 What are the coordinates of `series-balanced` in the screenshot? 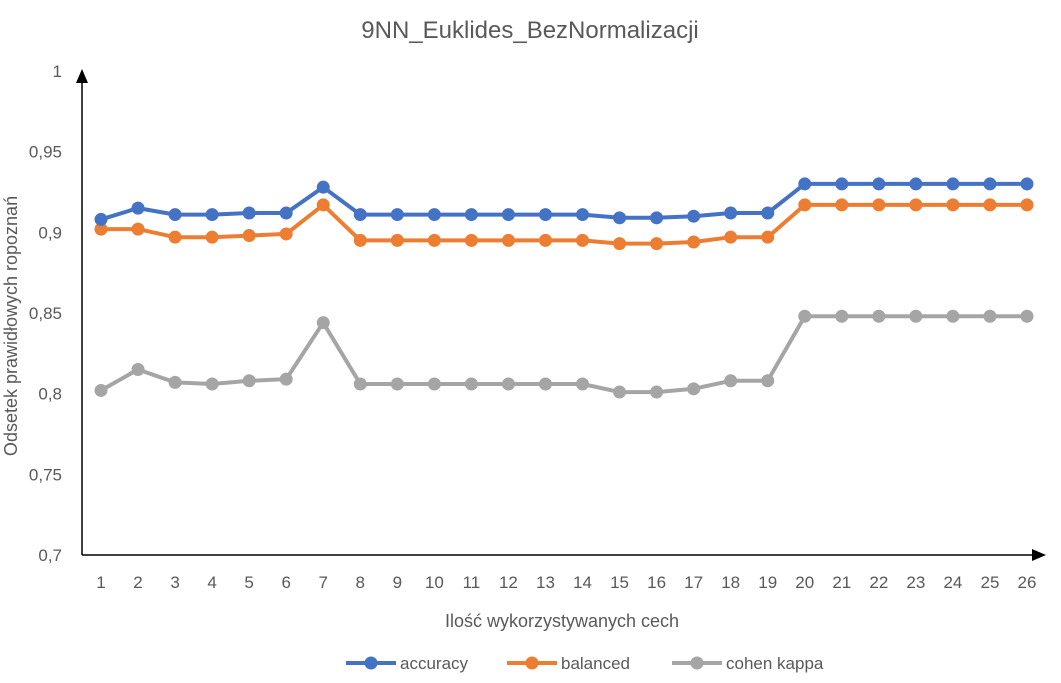 It's located at (564, 224).